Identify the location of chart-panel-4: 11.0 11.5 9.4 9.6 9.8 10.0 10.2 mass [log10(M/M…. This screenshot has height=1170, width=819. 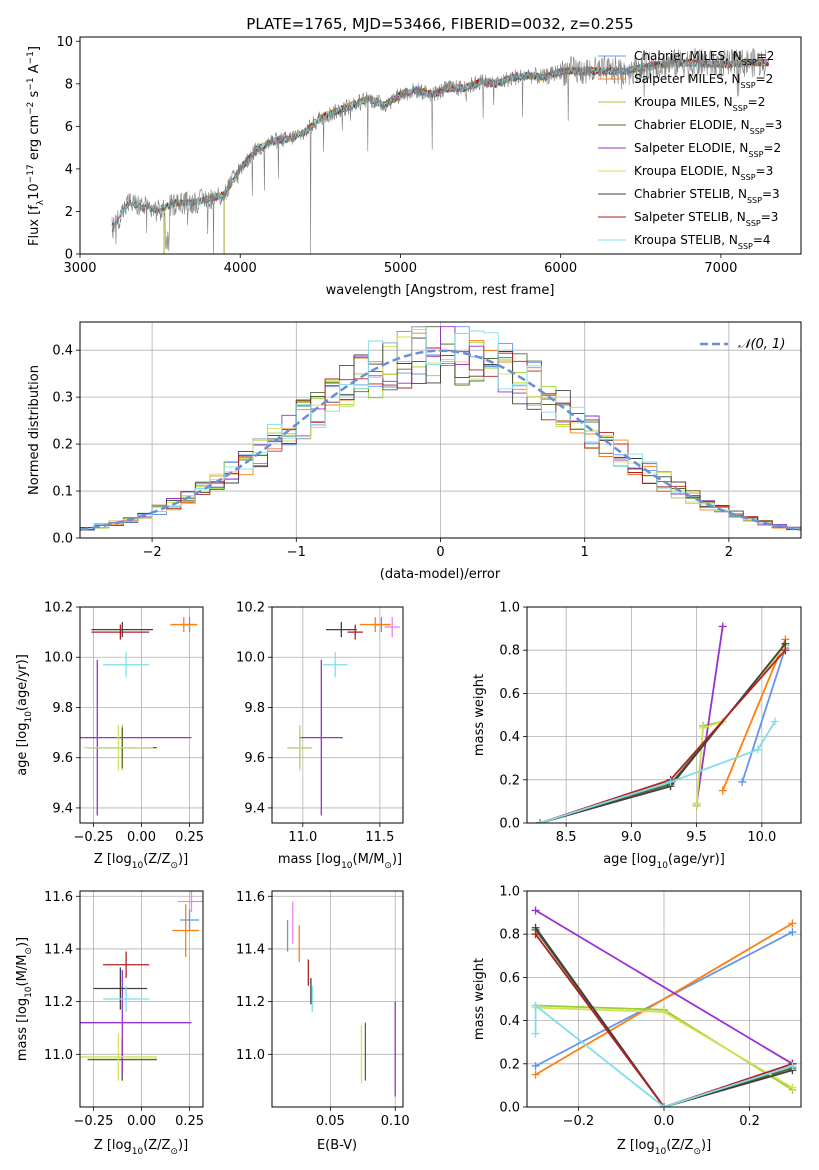
(320, 736).